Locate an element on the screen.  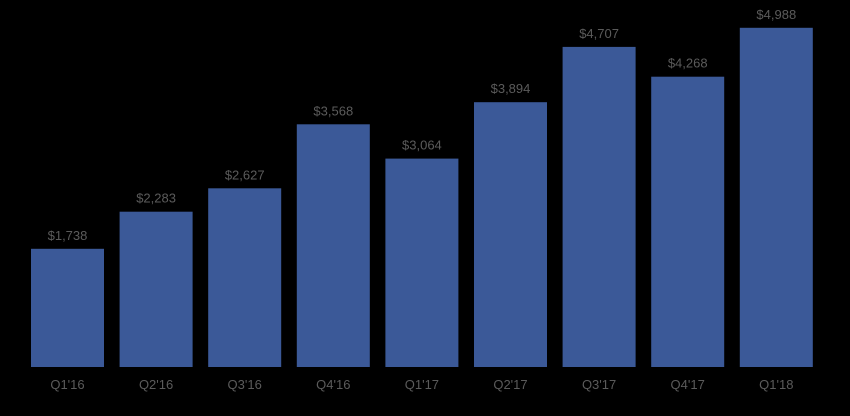
bar-value-label-6: $3,894 is located at coordinates (511, 88).